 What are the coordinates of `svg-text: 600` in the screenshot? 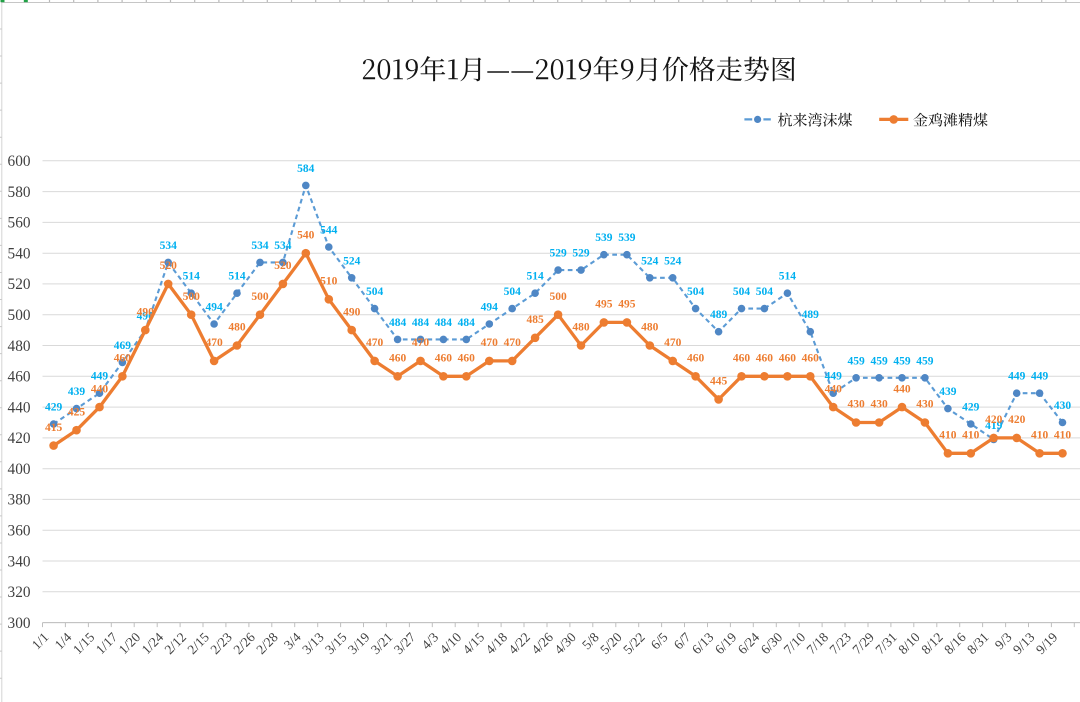 It's located at (19, 161).